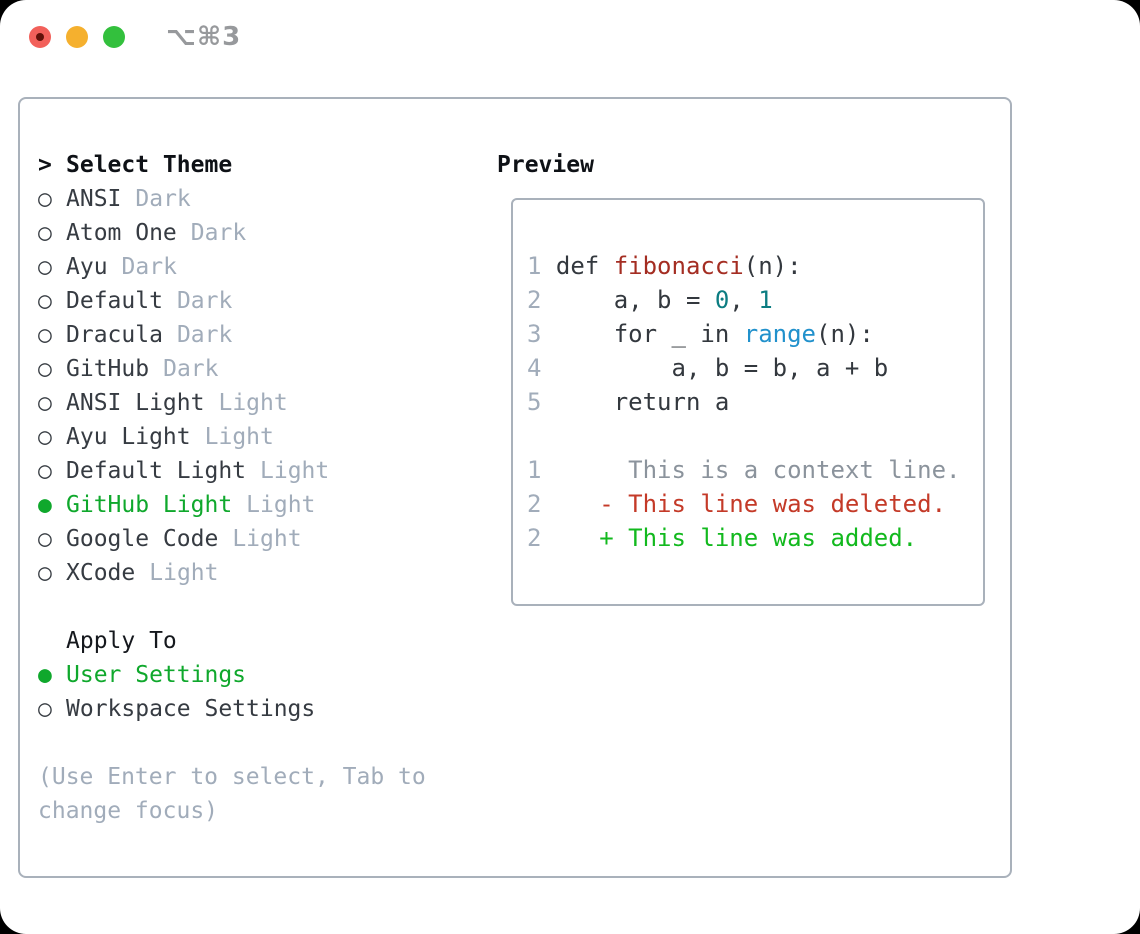  I want to click on zoom-button, so click(114, 37).